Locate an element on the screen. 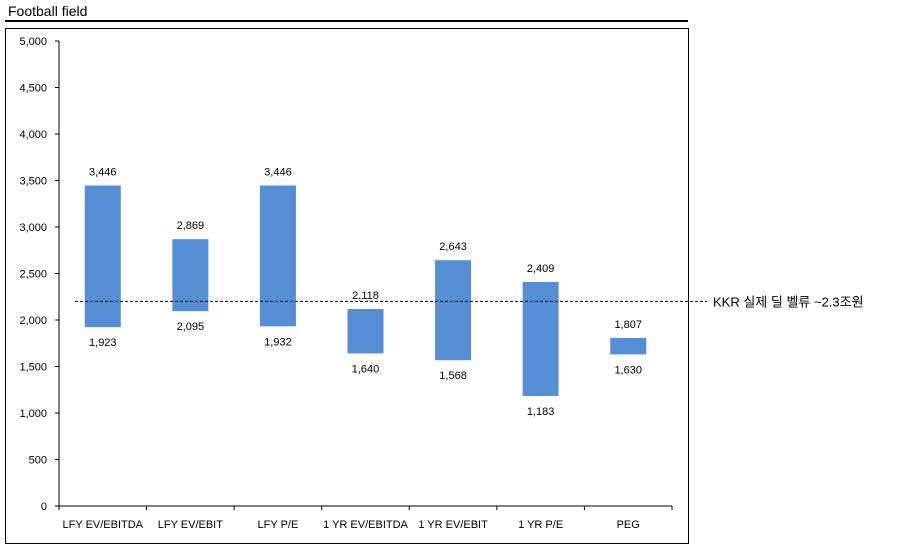  y-tick-label: 1,500 is located at coordinates (33, 368).